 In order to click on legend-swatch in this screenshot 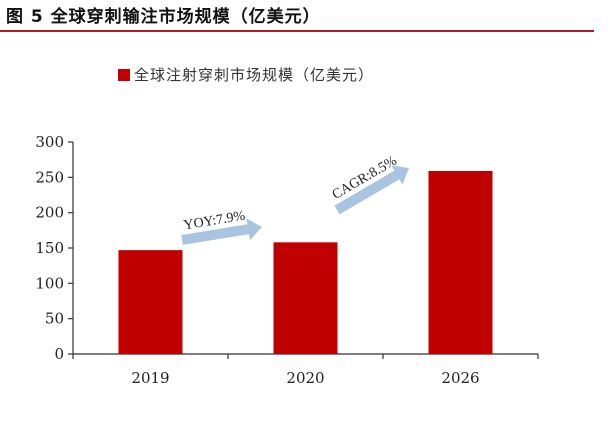, I will do `click(124, 74)`.